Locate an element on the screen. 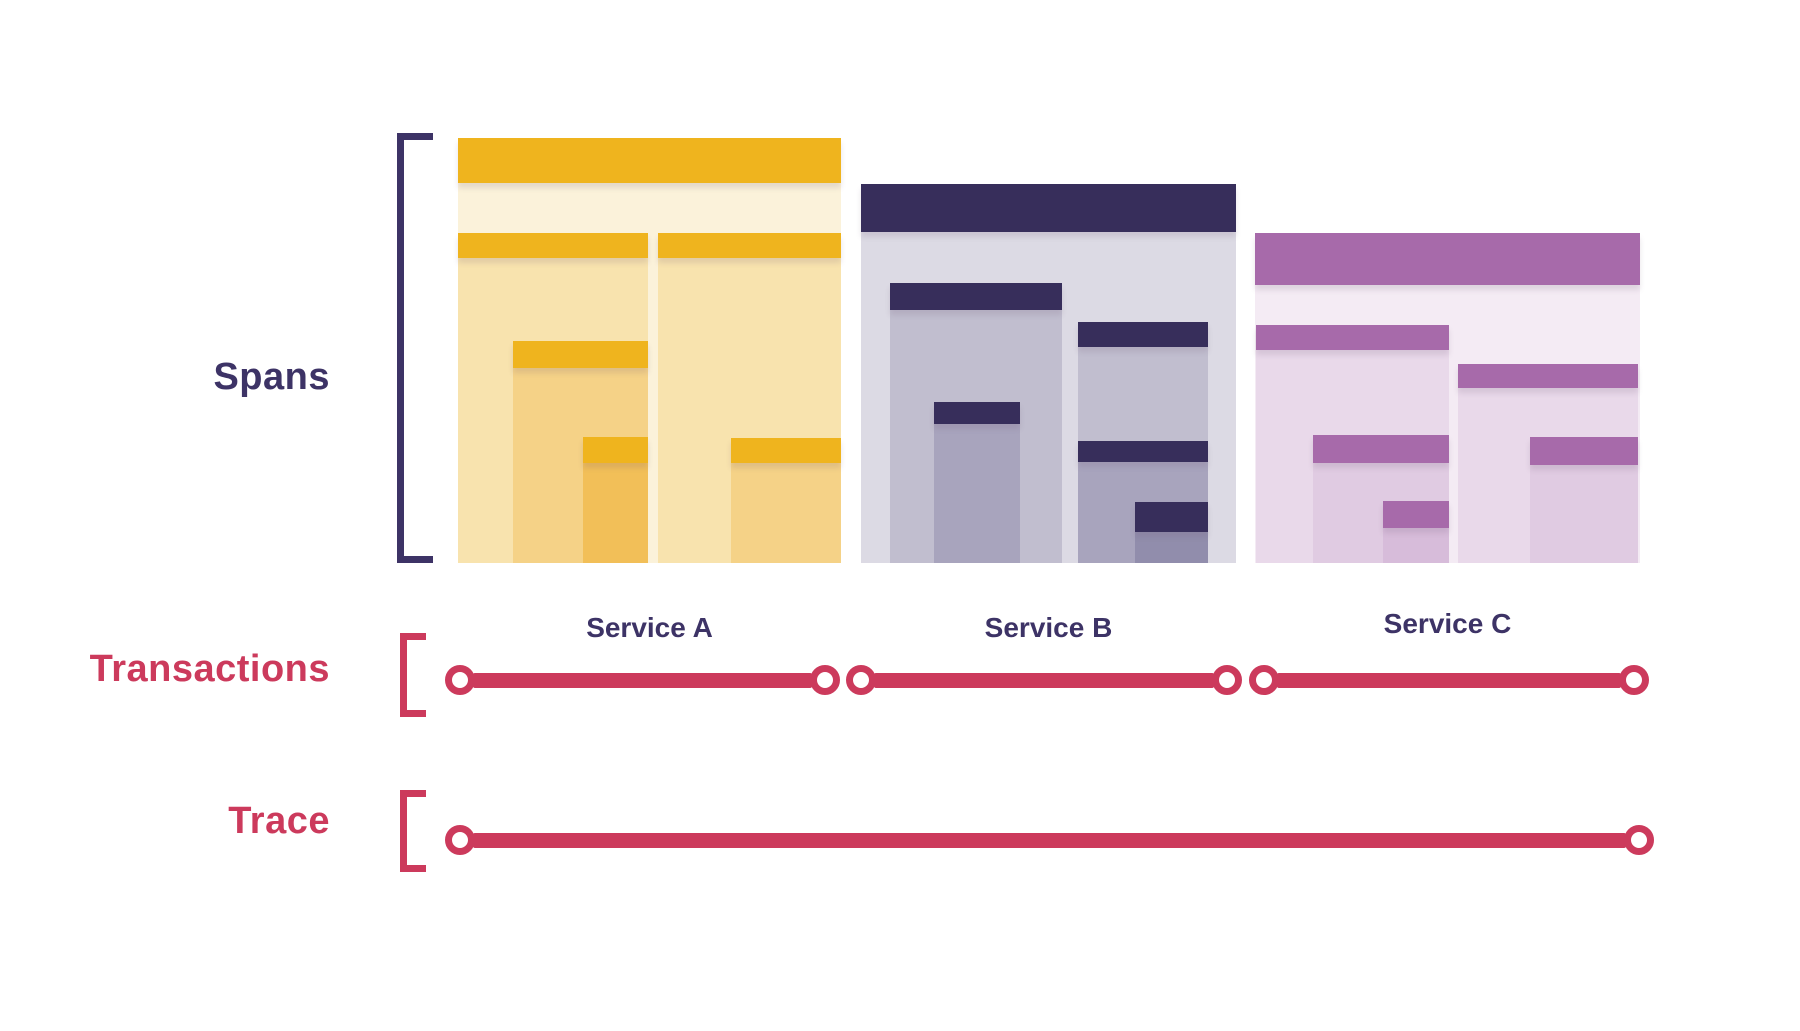 This screenshot has height=1031, width=1800. span-a-root-bar is located at coordinates (649, 160).